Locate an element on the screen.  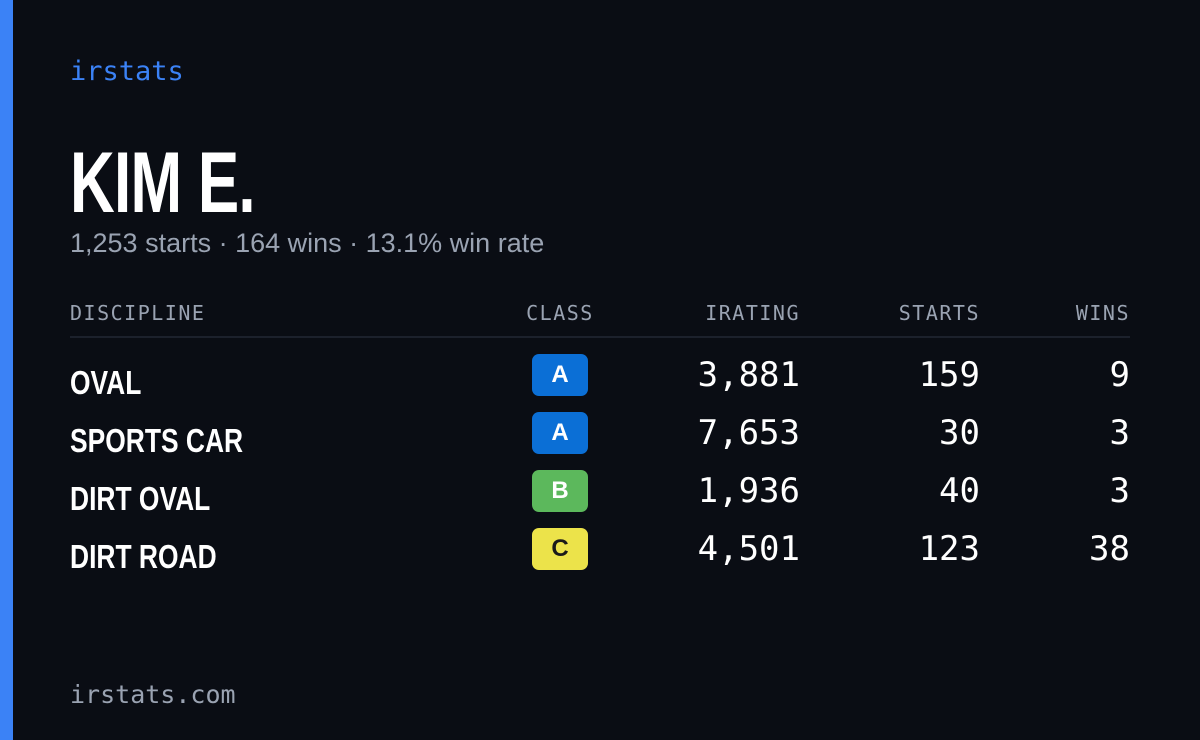
starts-value: 123 is located at coordinates (949, 549).